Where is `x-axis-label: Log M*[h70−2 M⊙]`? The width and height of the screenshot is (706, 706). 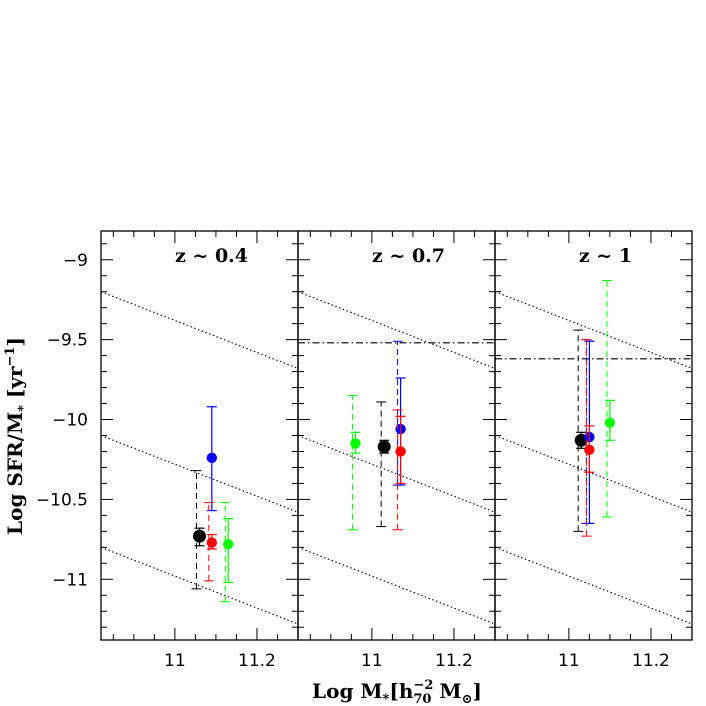 x-axis-label: Log M*[h70−2 M⊙] is located at coordinates (397, 692).